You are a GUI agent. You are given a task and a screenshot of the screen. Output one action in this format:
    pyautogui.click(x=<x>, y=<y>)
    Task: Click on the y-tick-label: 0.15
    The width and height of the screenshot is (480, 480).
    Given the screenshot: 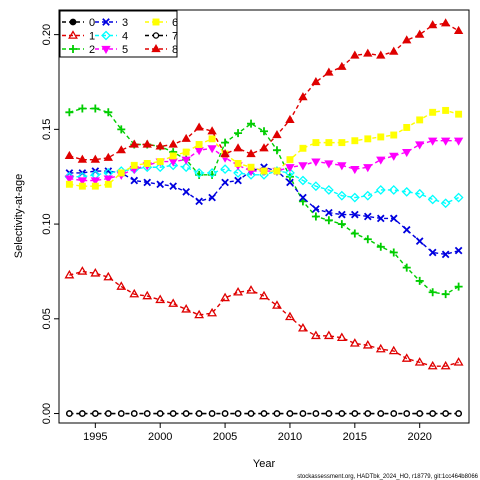 What is the action you would take?
    pyautogui.click(x=47, y=129)
    